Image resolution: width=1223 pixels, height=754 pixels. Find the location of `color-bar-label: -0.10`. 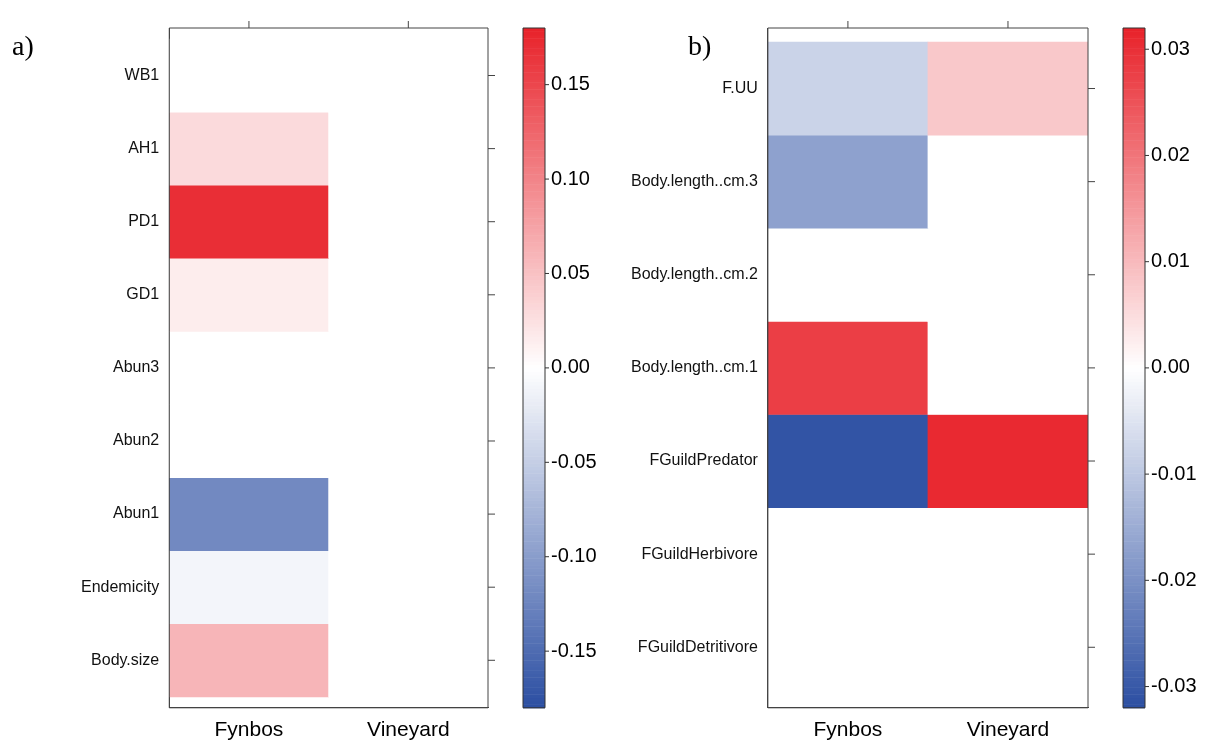

color-bar-label: -0.10 is located at coordinates (574, 555).